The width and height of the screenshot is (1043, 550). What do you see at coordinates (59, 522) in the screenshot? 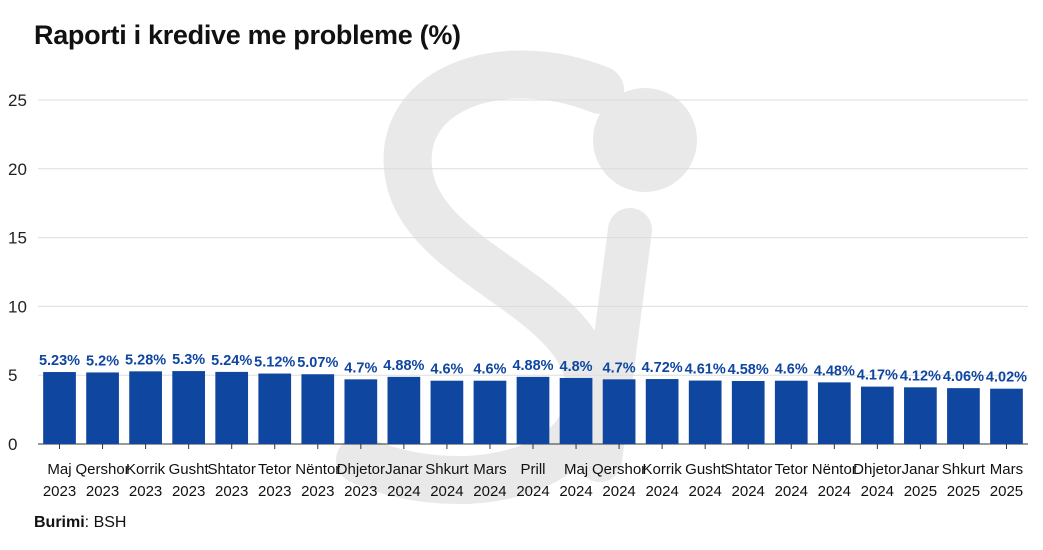
I see `source-label: Burimi` at bounding box center [59, 522].